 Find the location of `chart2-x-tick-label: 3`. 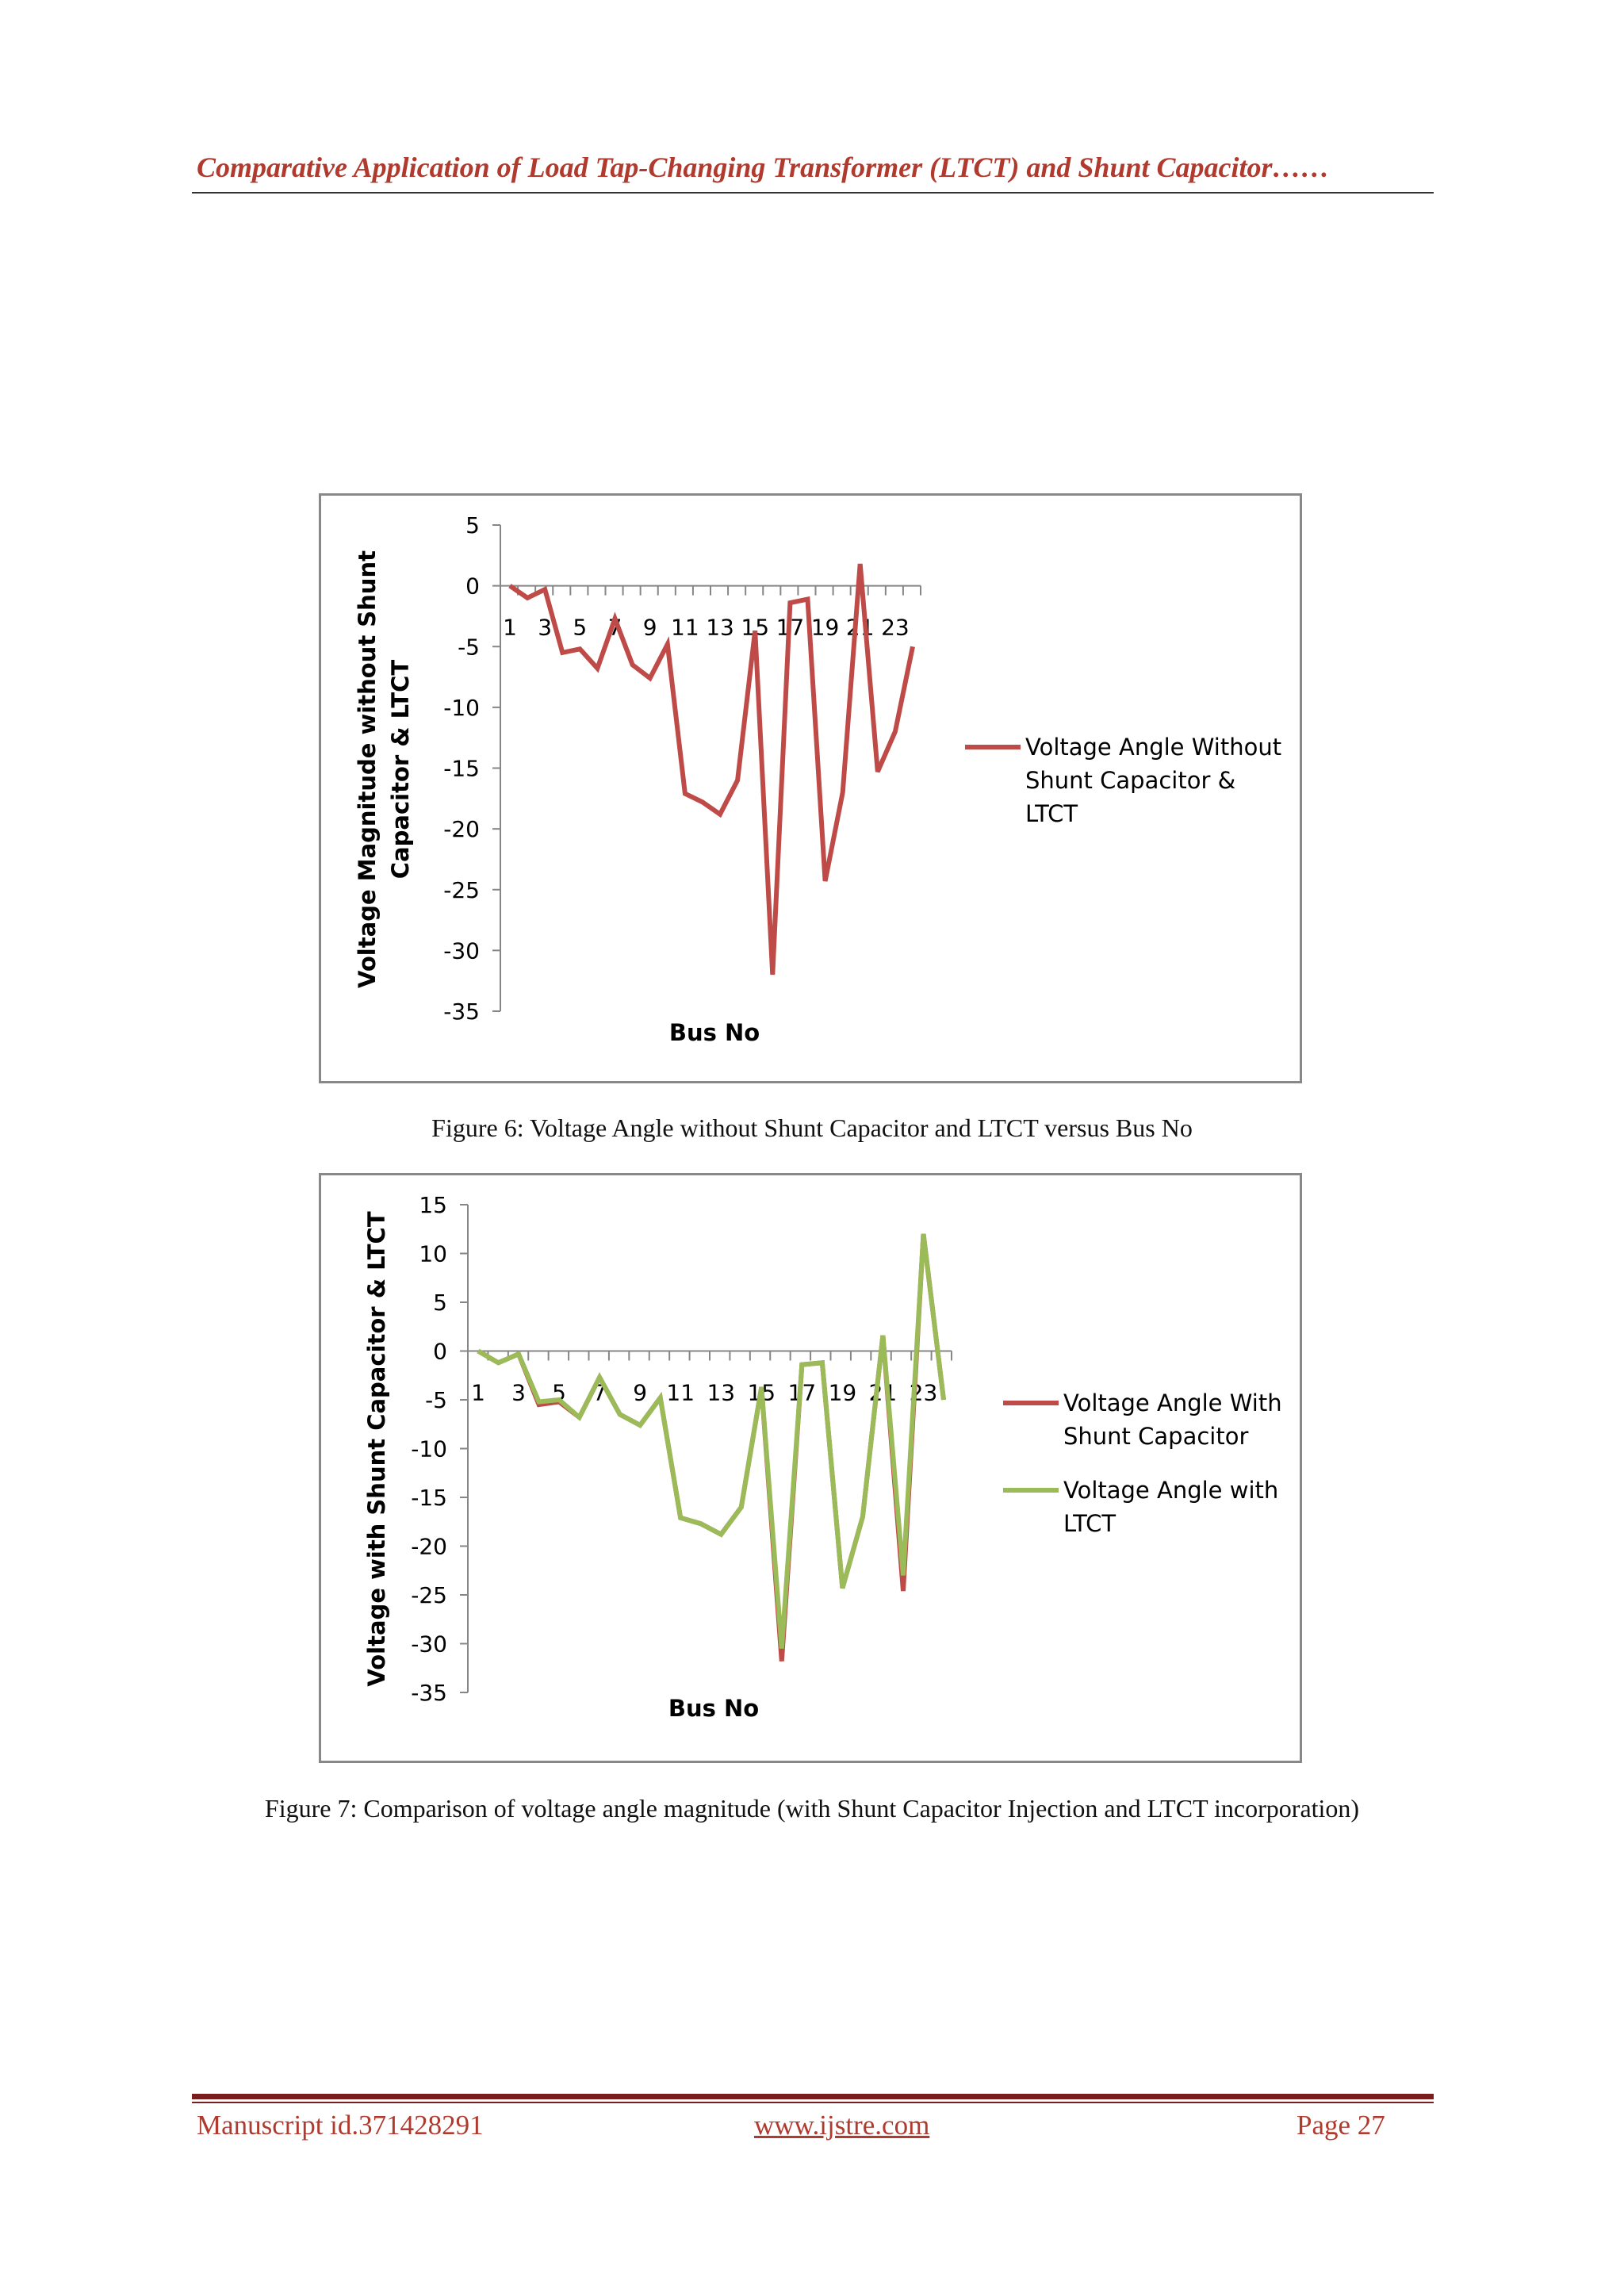

chart2-x-tick-label: 3 is located at coordinates (518, 1393).